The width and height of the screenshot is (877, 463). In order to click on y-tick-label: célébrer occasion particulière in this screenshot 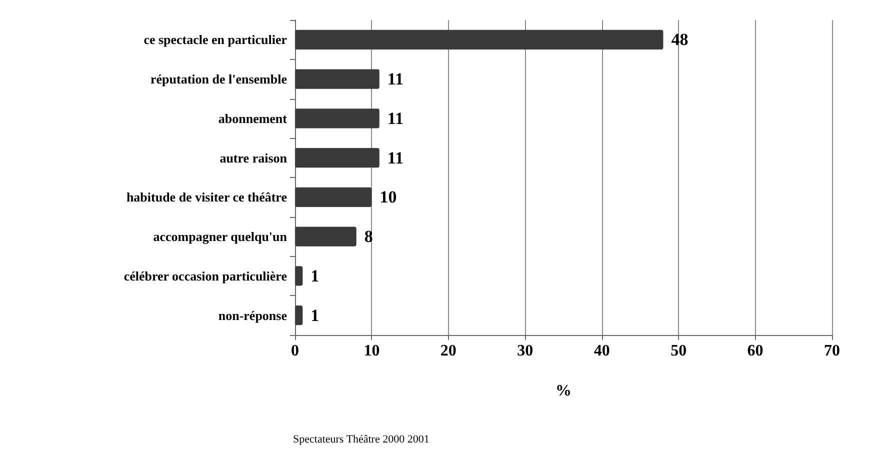, I will do `click(206, 276)`.